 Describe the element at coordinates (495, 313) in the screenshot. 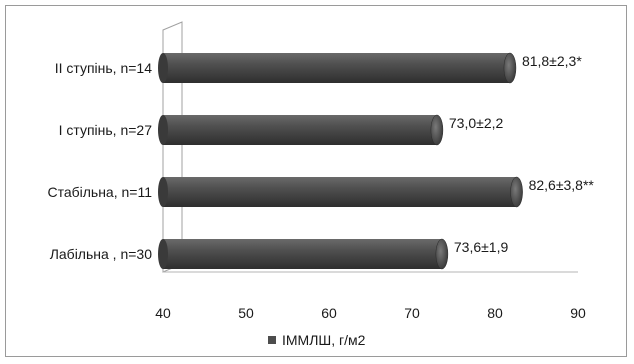

I see `x-tick-label: 80` at that location.